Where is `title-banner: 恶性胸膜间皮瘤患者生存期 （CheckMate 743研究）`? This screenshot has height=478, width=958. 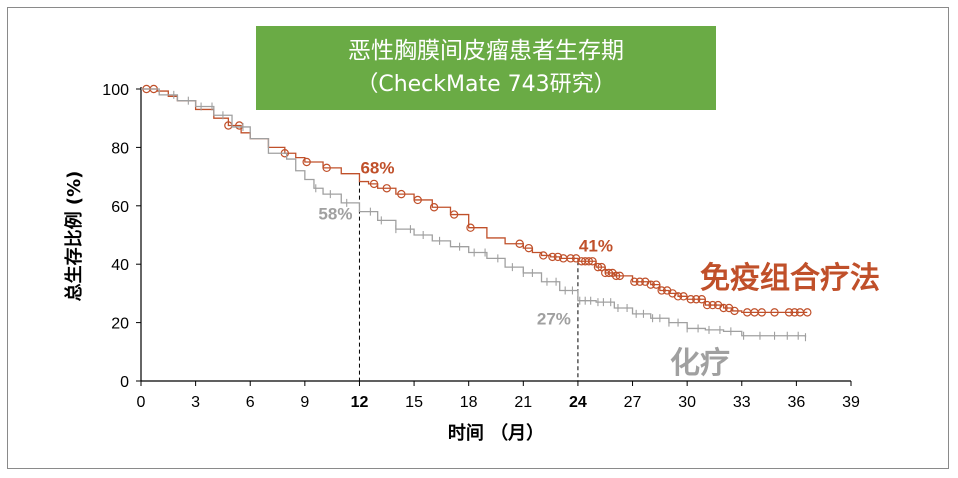
title-banner: 恶性胸膜间皮瘤患者生存期 （CheckMate 743研究） is located at coordinates (486, 68).